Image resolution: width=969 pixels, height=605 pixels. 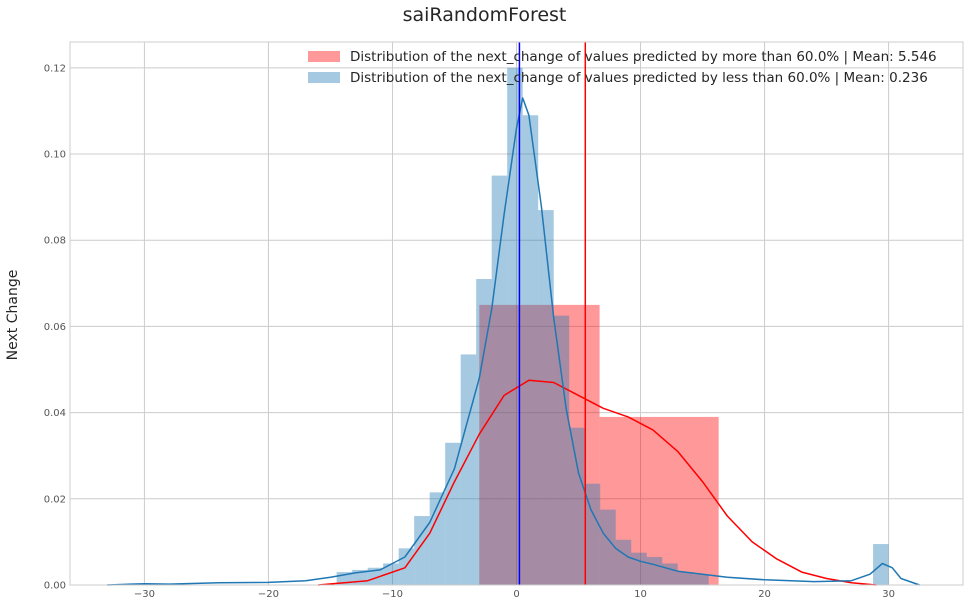 What do you see at coordinates (55, 68) in the screenshot?
I see `y-tick-label: 0.12` at bounding box center [55, 68].